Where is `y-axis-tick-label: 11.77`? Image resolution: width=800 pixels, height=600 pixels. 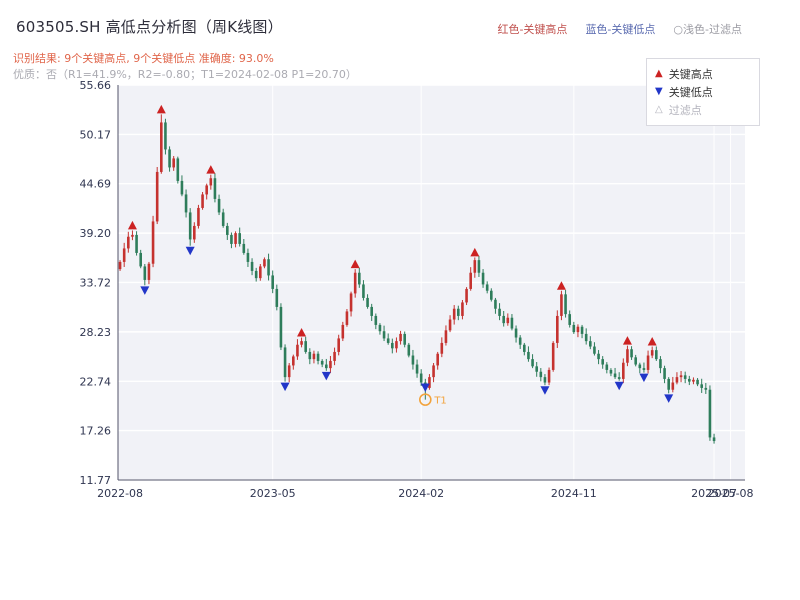 y-axis-tick-label: 11.77 is located at coordinates (96, 480).